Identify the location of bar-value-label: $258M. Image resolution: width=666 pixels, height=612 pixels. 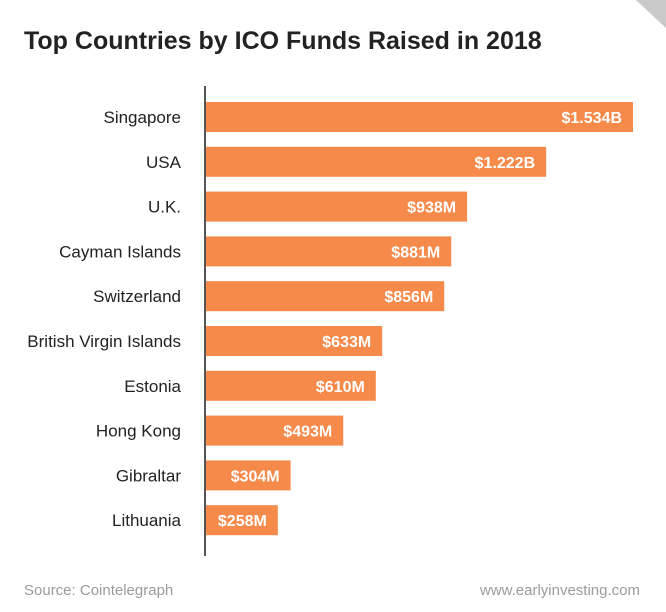
(242, 521).